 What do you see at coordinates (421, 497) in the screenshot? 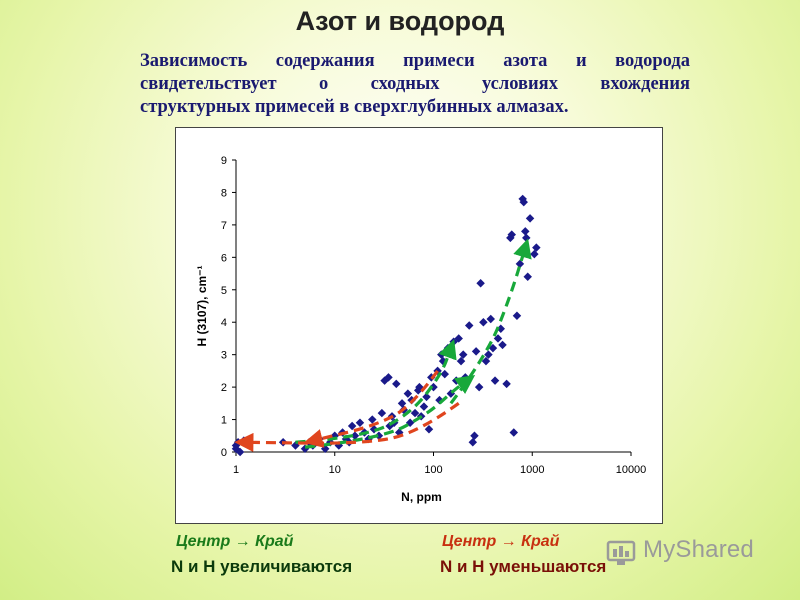
I see `x-axis-label: N, ppm` at bounding box center [421, 497].